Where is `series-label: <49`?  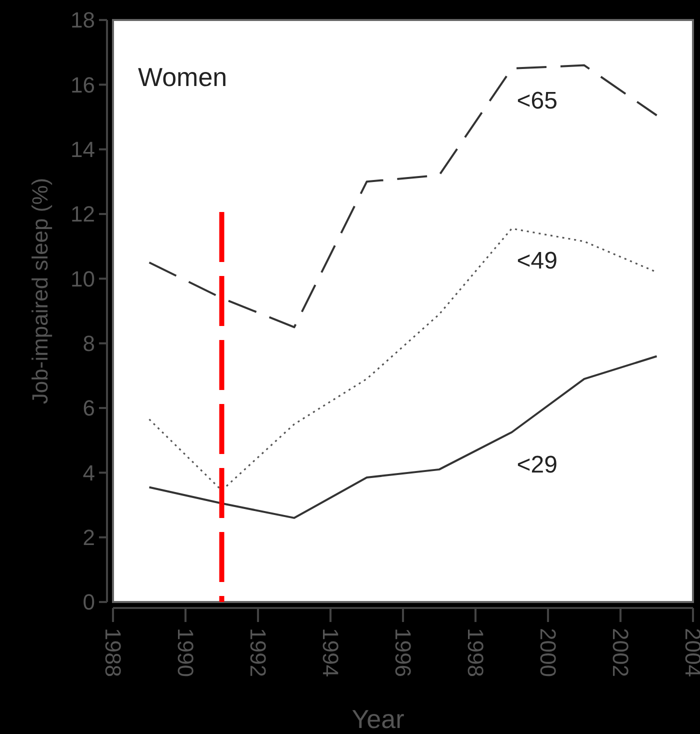 series-label: <49 is located at coordinates (537, 261).